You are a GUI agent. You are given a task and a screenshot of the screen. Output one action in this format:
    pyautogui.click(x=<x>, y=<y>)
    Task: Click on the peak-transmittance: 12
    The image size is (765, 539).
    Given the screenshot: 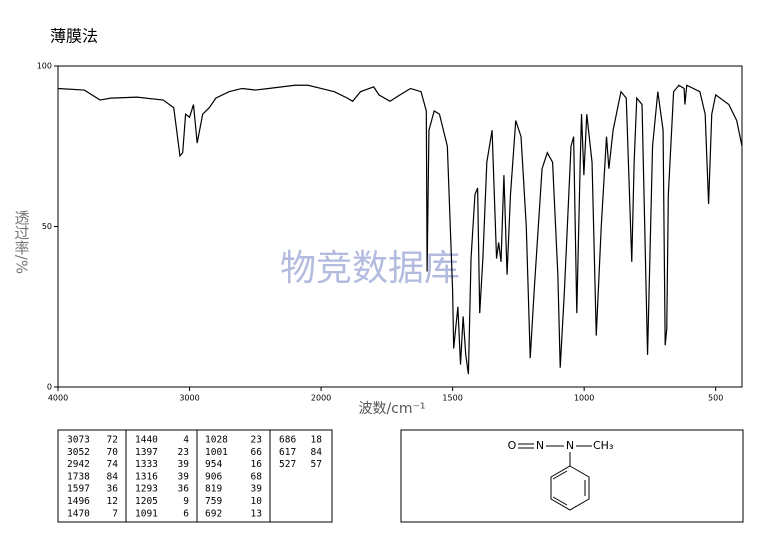 What is the action you would take?
    pyautogui.click(x=112, y=501)
    